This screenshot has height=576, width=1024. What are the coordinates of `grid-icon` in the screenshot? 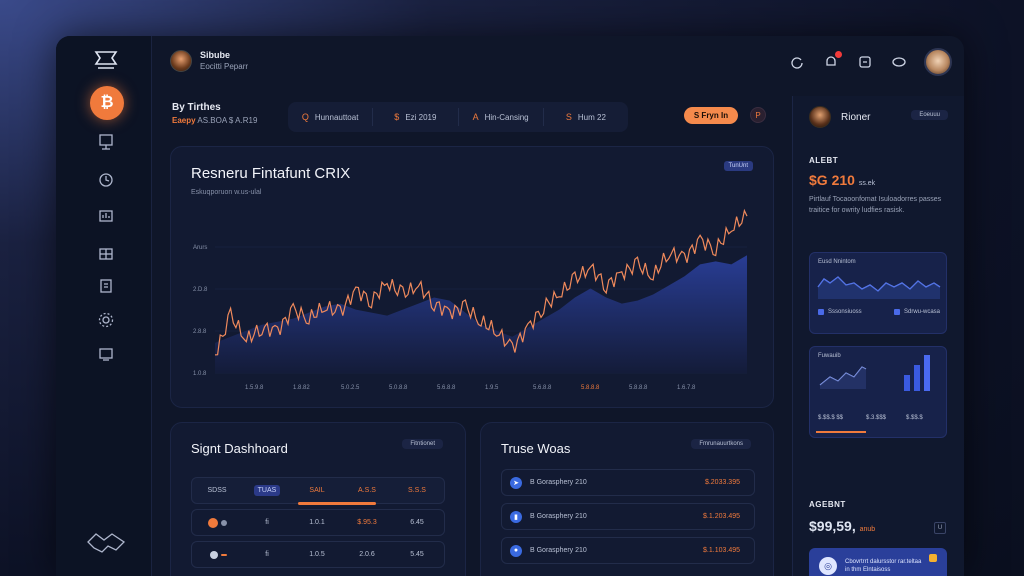 It's located at (106, 254).